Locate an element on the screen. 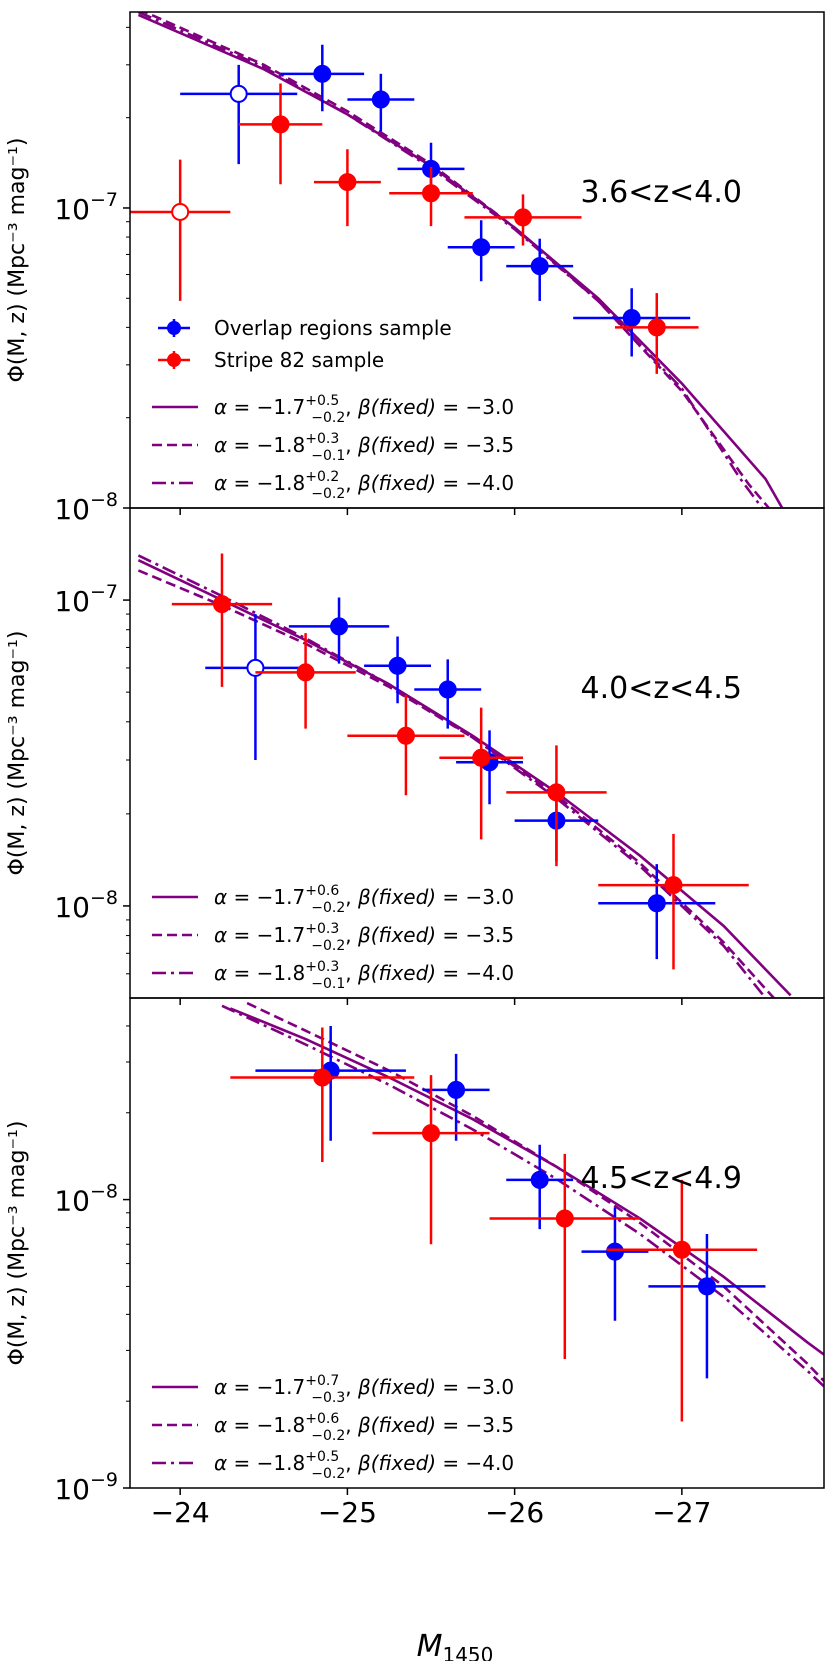 The image size is (830, 1661). legend-fit-label: α = −1.7+0.3 −0.2, β(fixed) = −3.5 is located at coordinates (364, 937).